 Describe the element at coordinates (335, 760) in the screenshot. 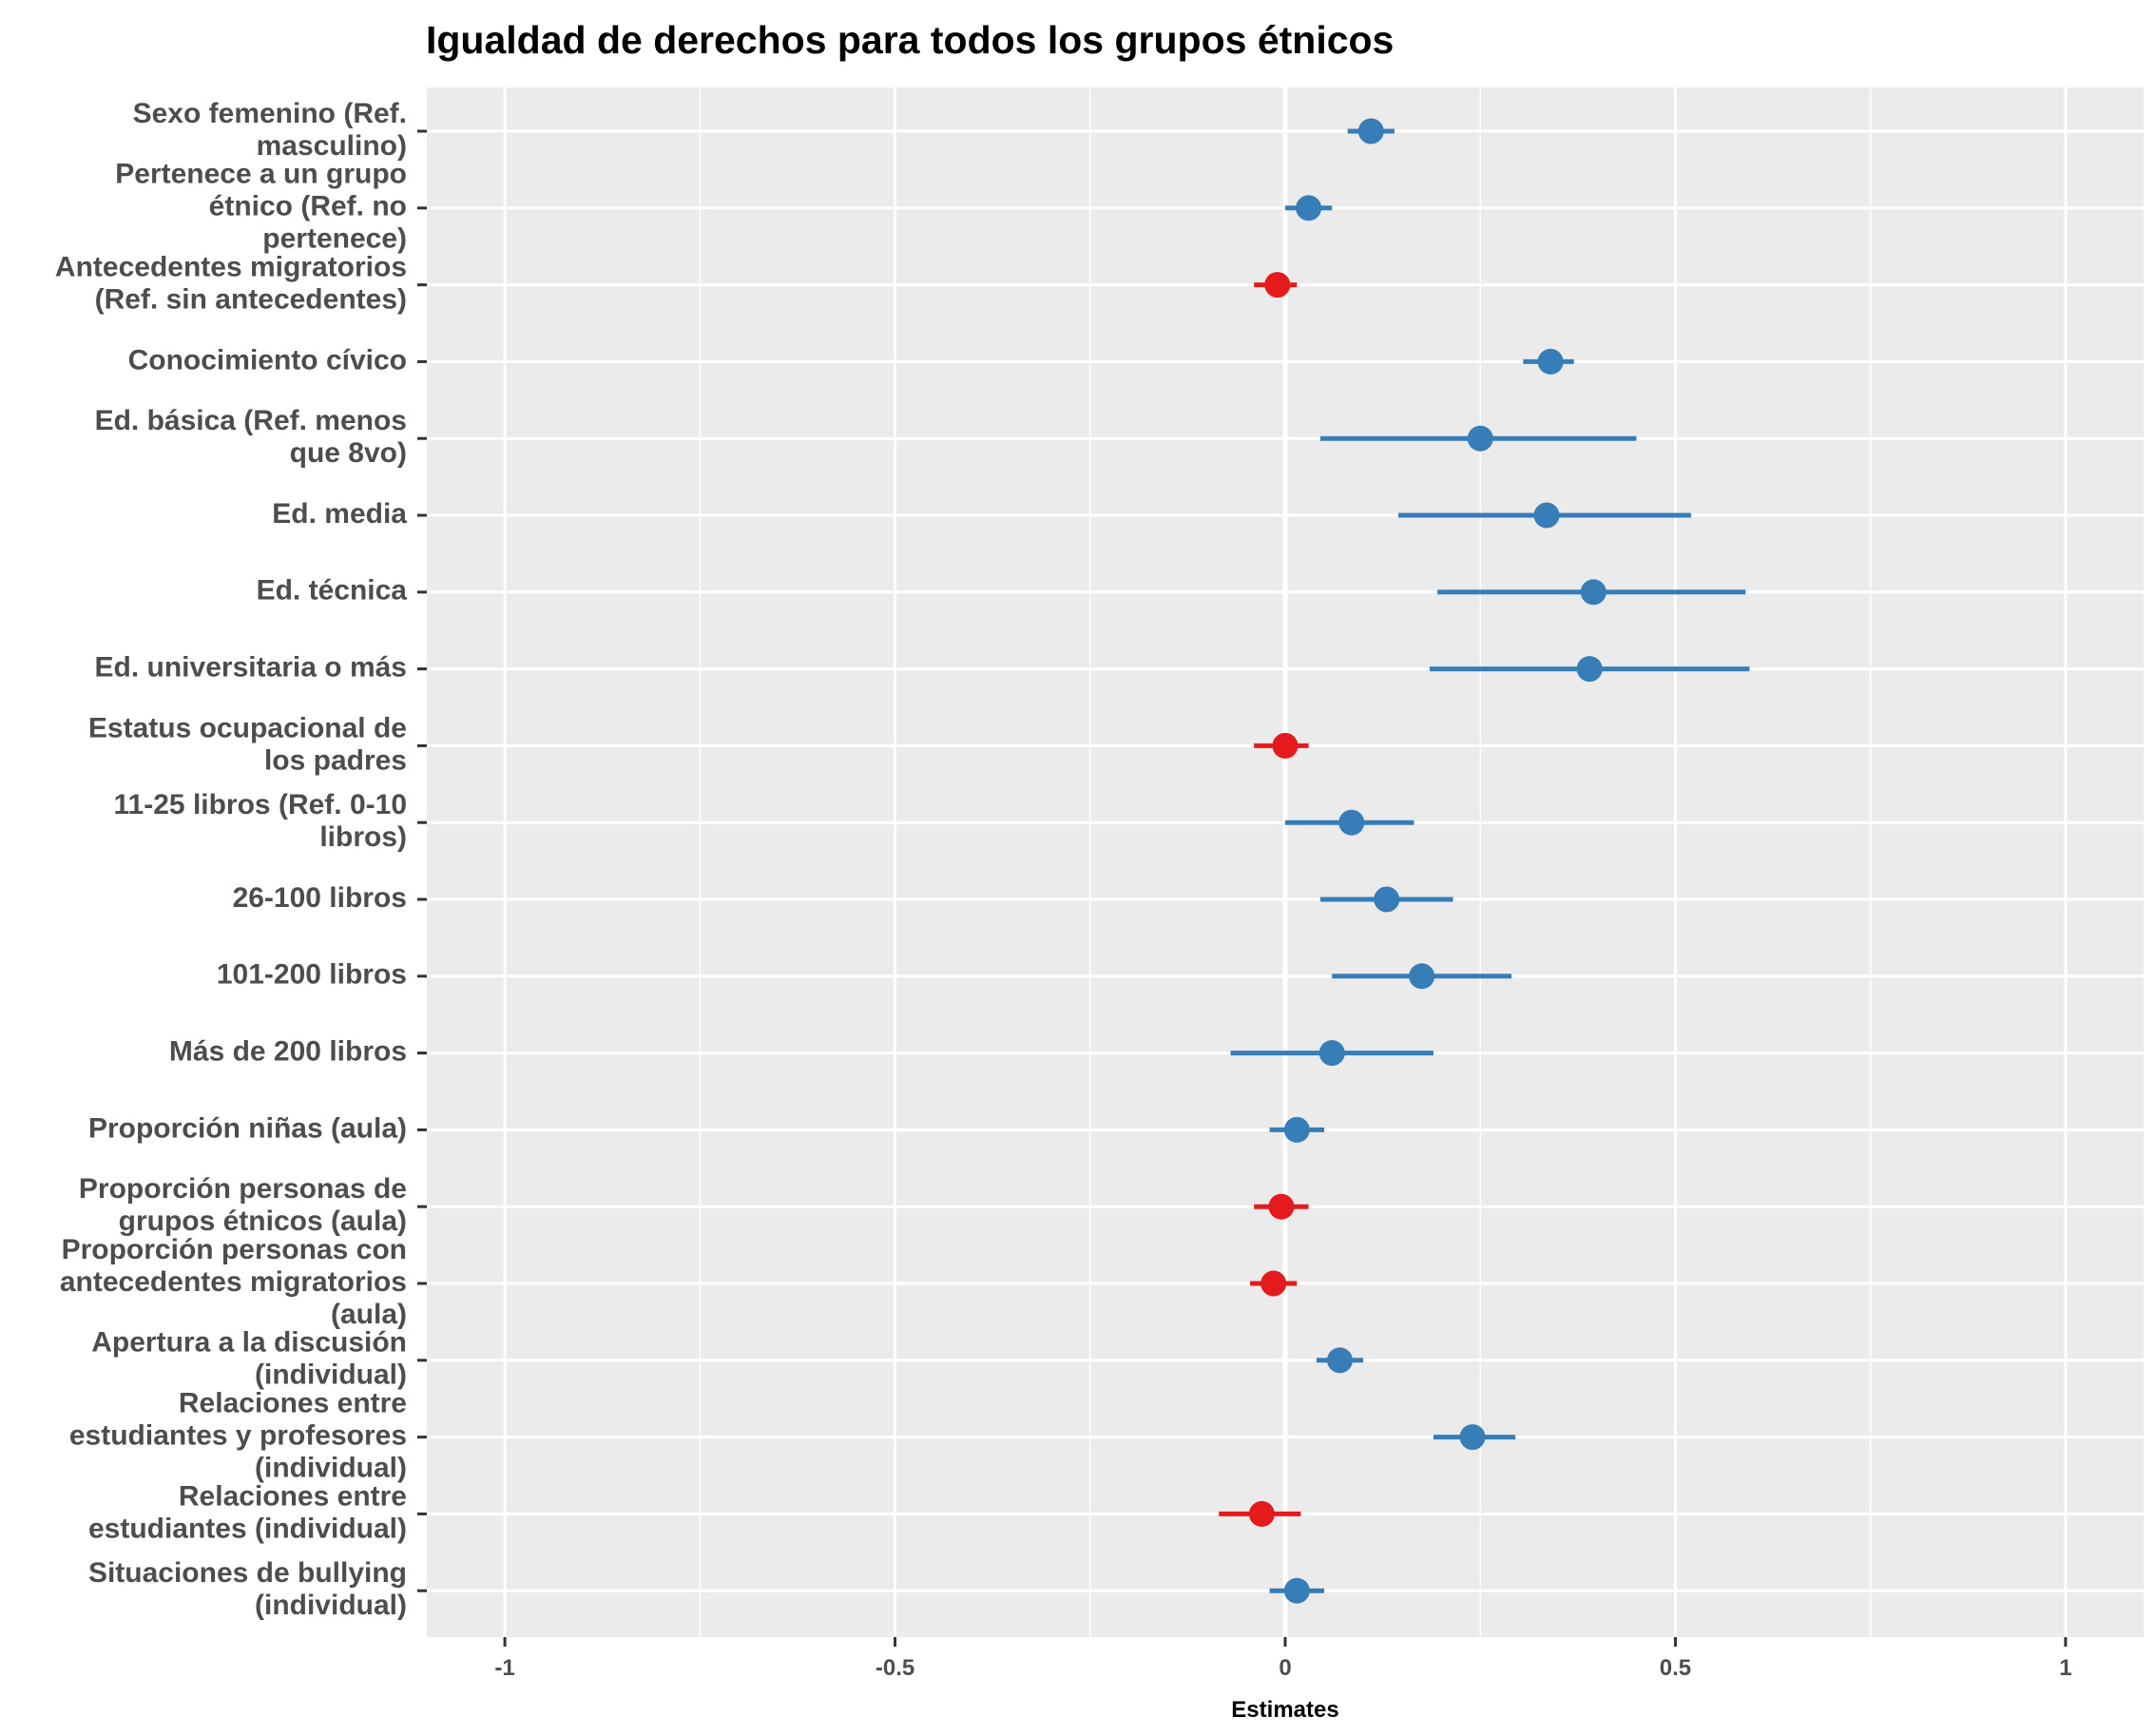

I see `y-tick-label: los padres` at that location.